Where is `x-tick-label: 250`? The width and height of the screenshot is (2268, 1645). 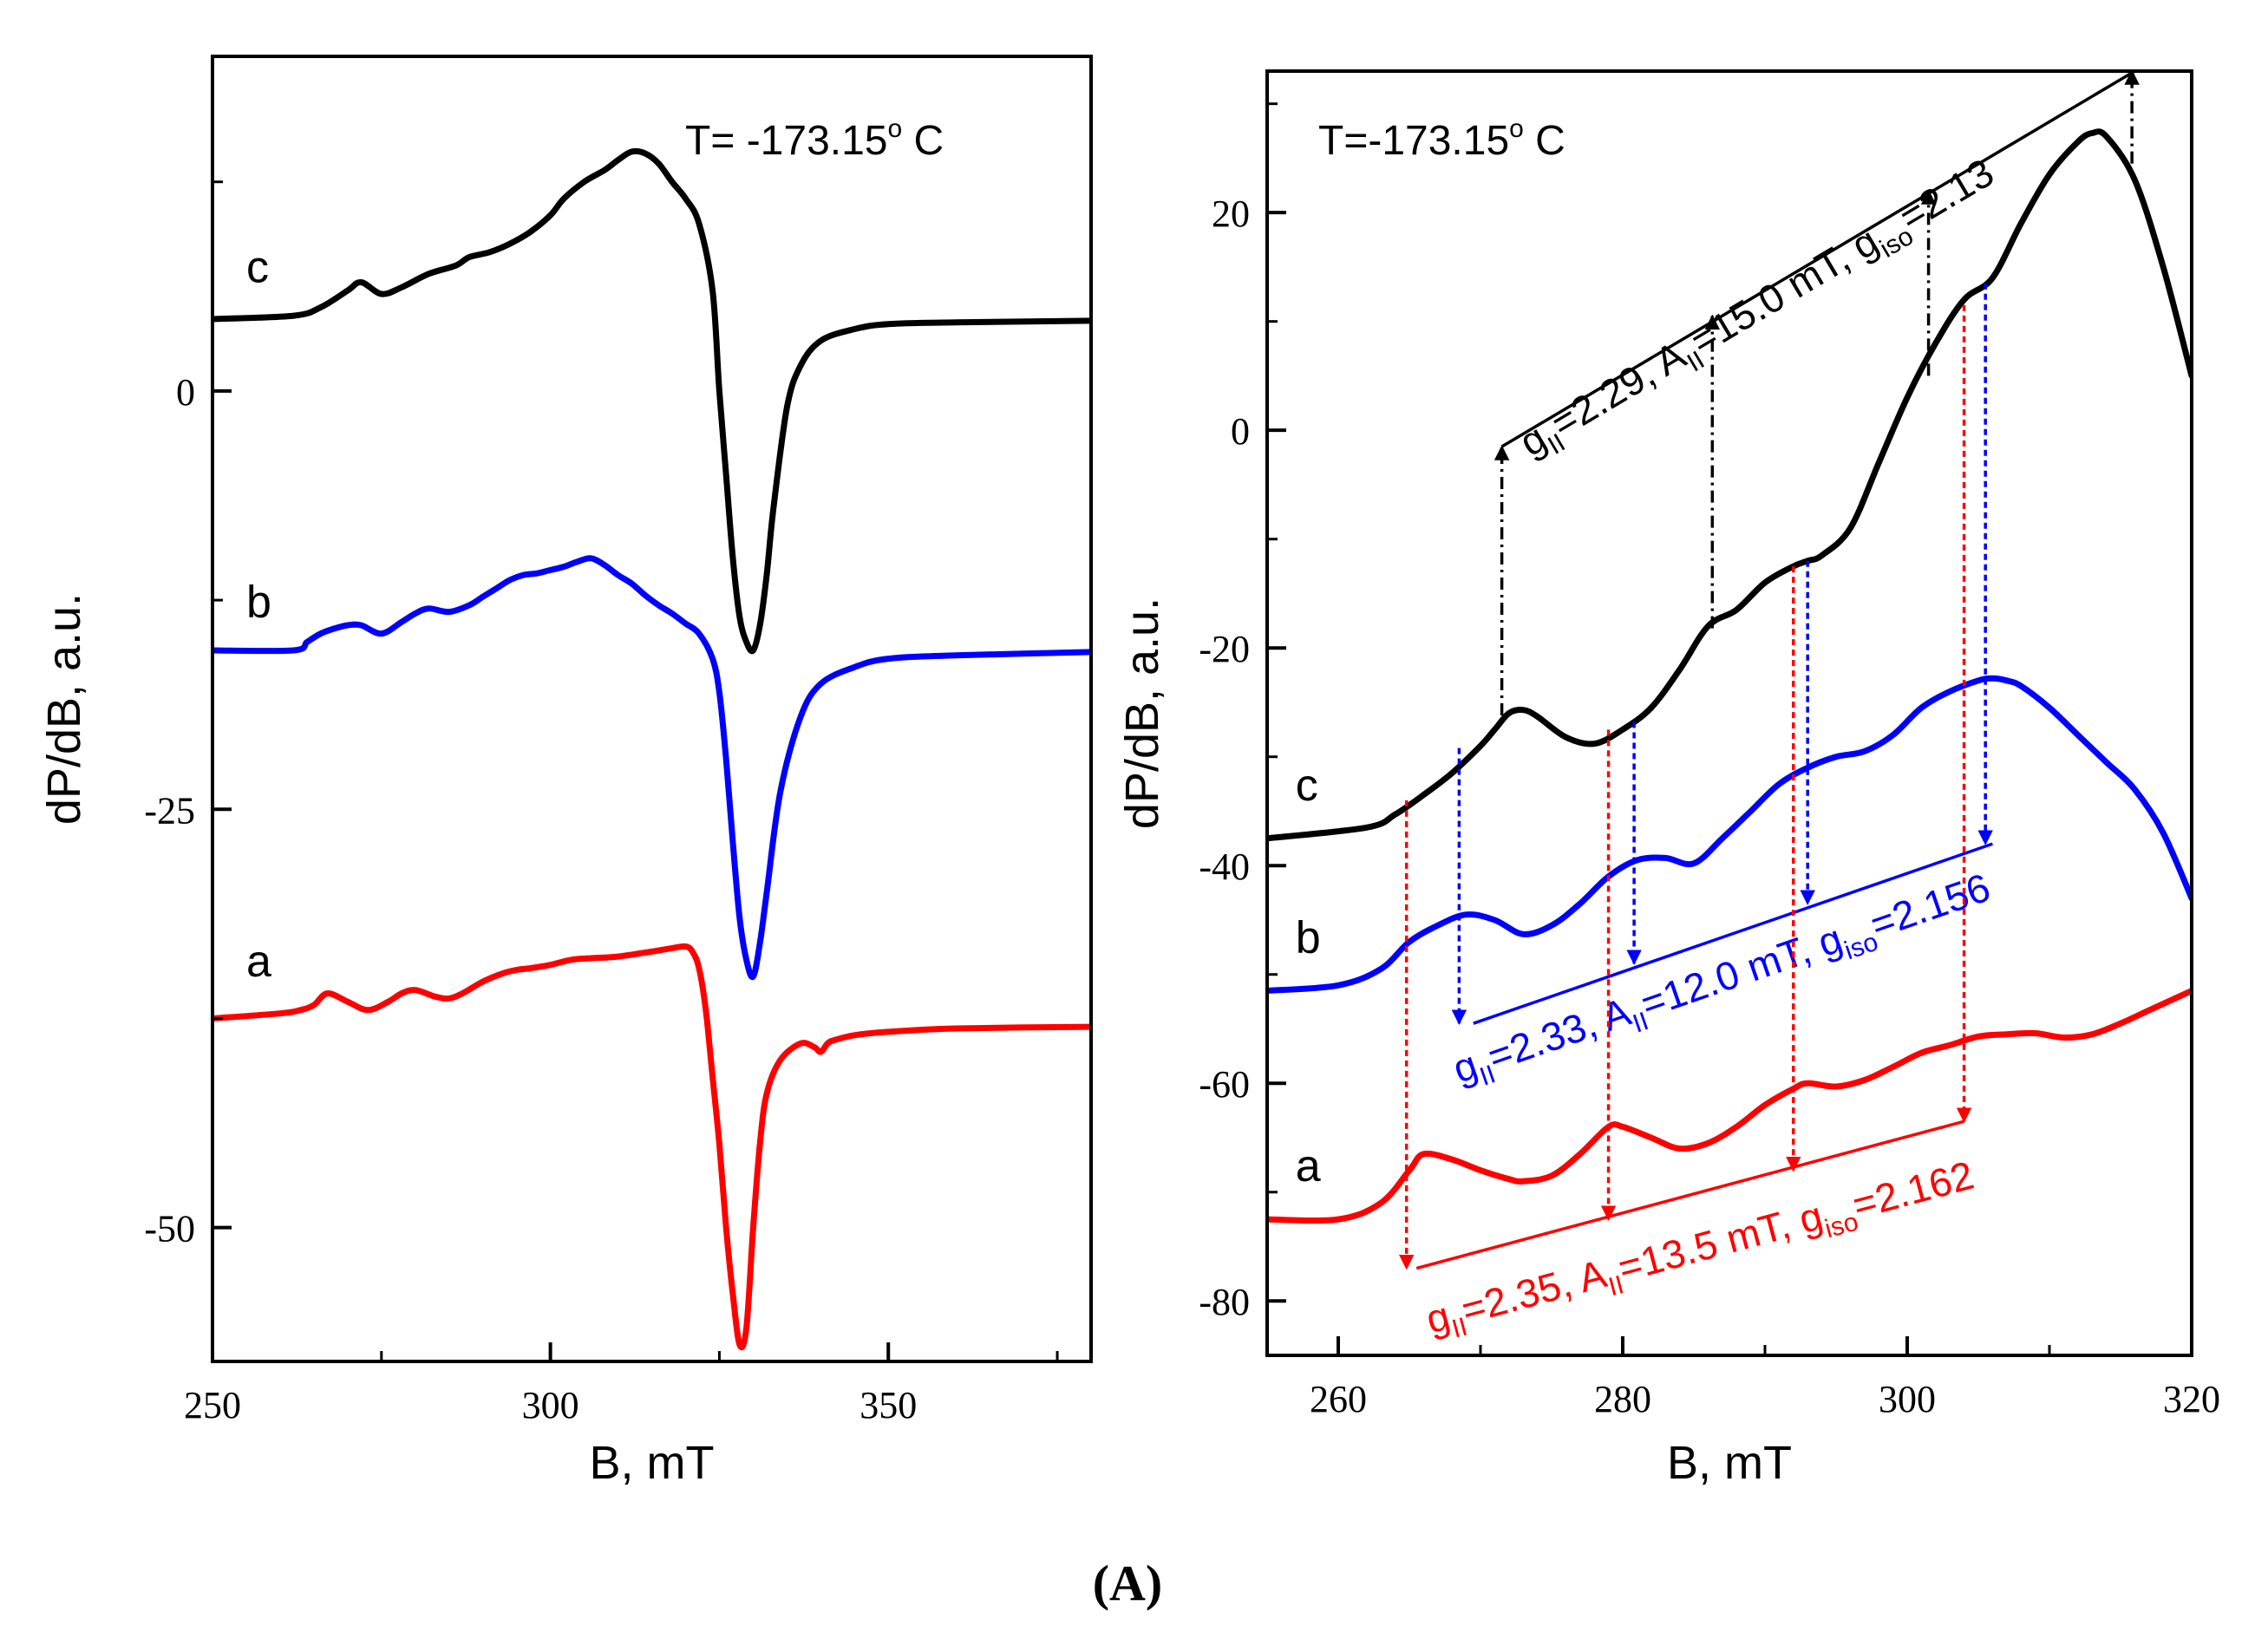 x-tick-label: 250 is located at coordinates (212, 1405).